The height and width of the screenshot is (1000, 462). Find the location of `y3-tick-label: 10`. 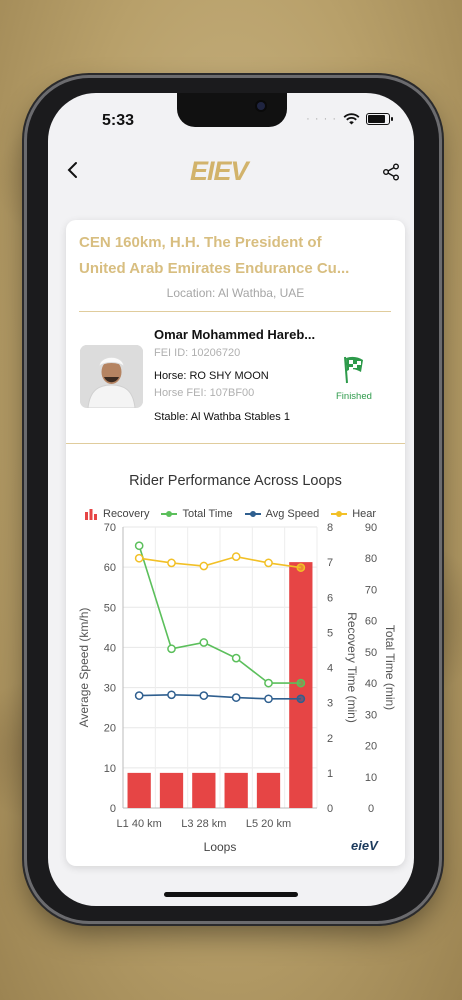

y3-tick-label: 10 is located at coordinates (371, 778).